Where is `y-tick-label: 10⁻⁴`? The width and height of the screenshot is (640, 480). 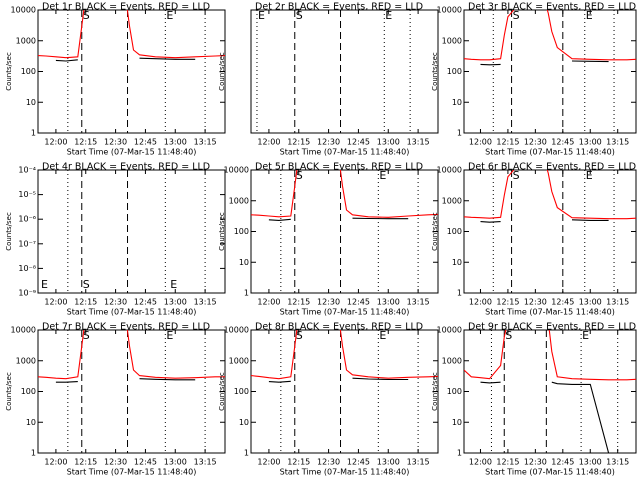 y-tick-label: 10⁻⁴ is located at coordinates (27, 170).